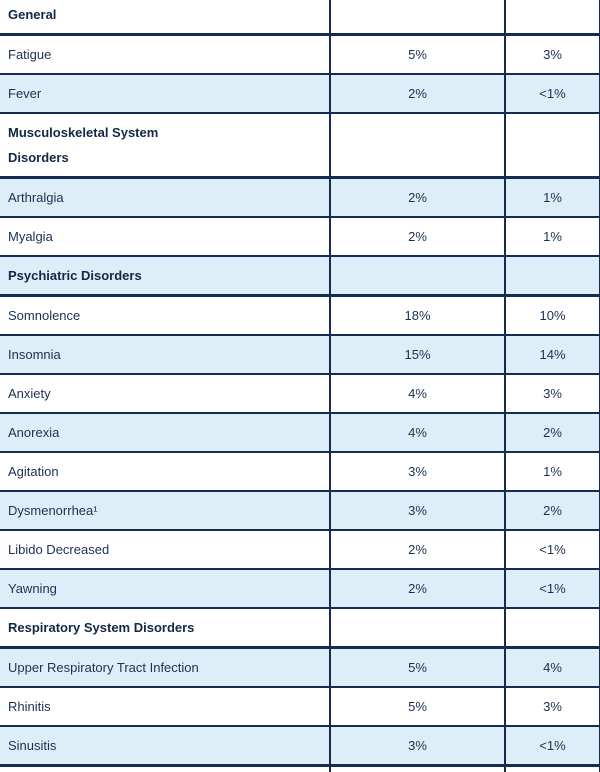  Describe the element at coordinates (165, 628) in the screenshot. I see `section-title: Respiratory System Disorders` at that location.